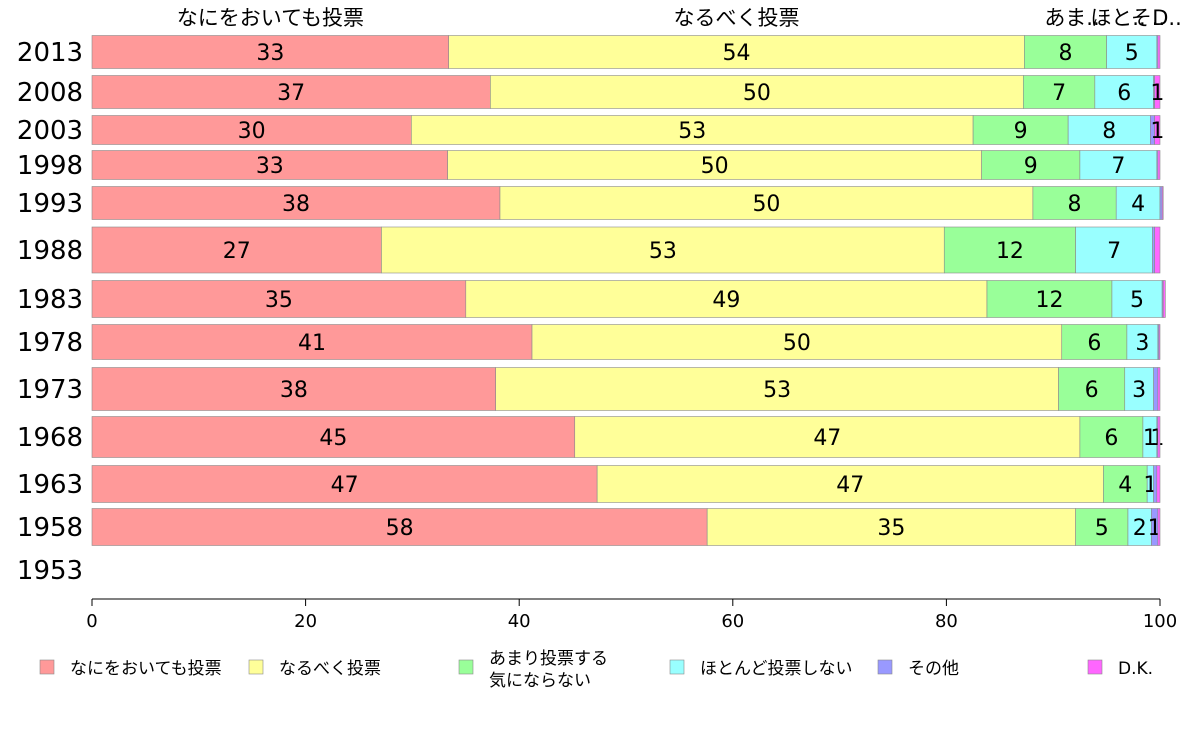 The image size is (1188, 736). Describe the element at coordinates (757, 93) in the screenshot. I see `data-label-2008-1: 50` at that location.